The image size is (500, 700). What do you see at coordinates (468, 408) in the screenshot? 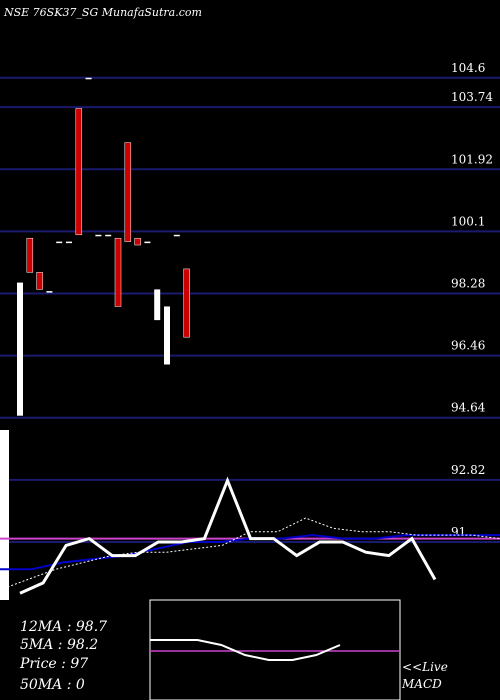
I see `y-tick-label: 94.64` at bounding box center [468, 408].